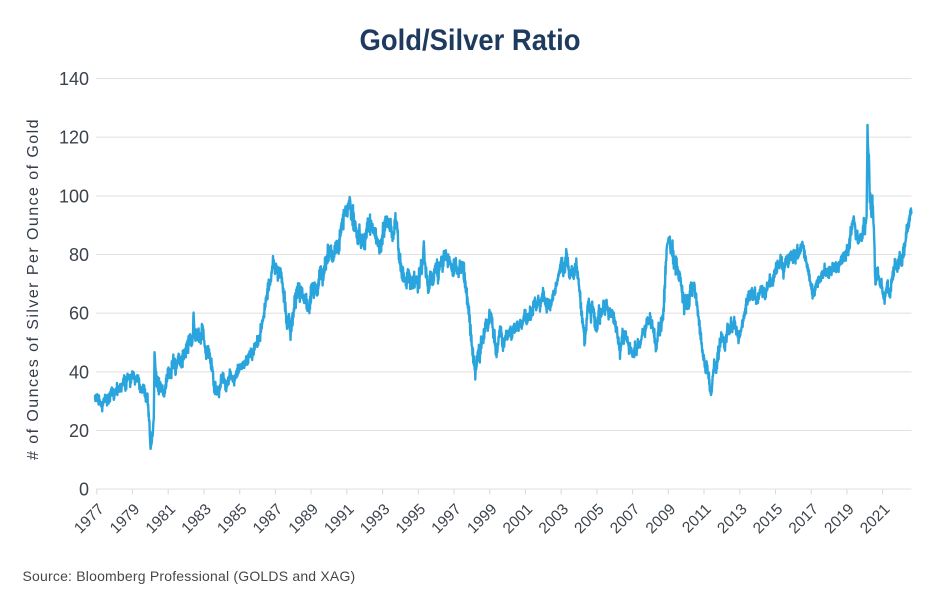 Image resolution: width=940 pixels, height=600 pixels. What do you see at coordinates (74, 196) in the screenshot?
I see `svg-text: 100` at bounding box center [74, 196].